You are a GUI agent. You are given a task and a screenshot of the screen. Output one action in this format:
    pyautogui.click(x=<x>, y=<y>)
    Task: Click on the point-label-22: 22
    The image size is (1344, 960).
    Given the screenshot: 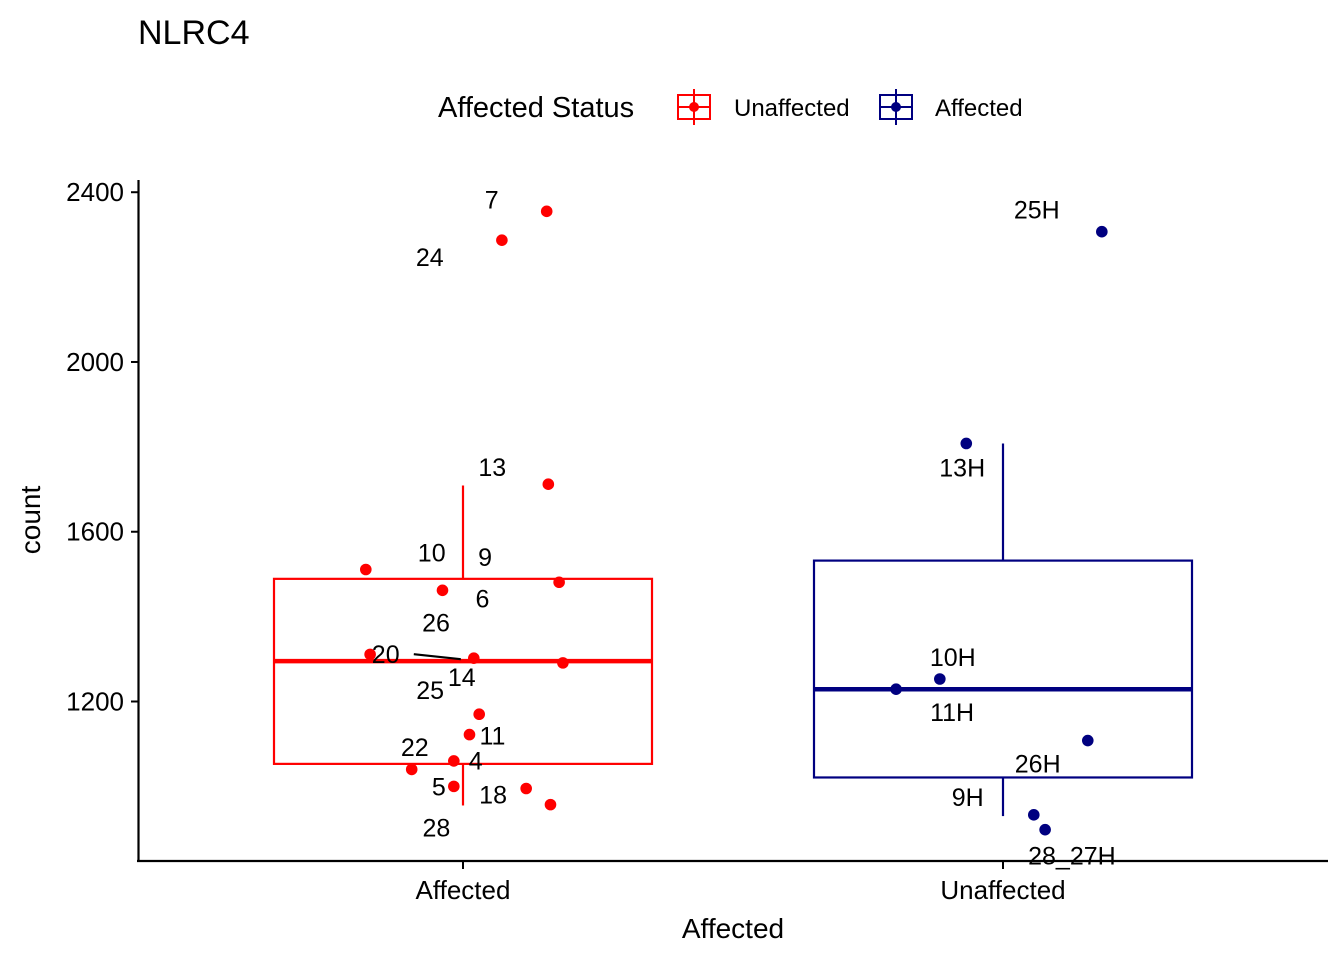 What is the action you would take?
    pyautogui.click(x=415, y=748)
    